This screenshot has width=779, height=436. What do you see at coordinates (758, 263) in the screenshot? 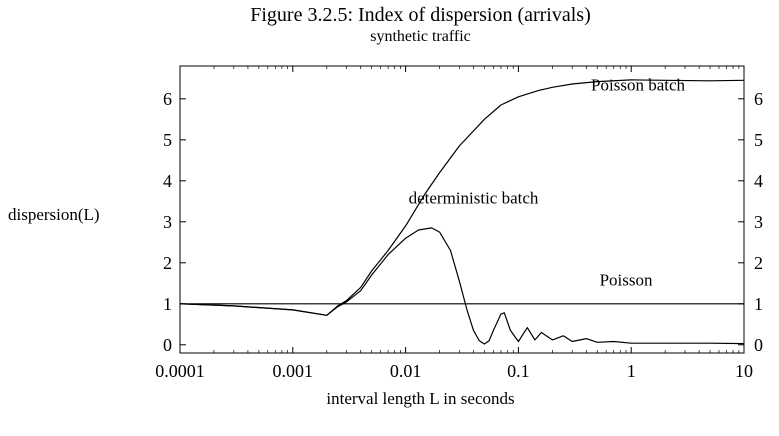
I see `y-tick-label-right: 2` at bounding box center [758, 263].